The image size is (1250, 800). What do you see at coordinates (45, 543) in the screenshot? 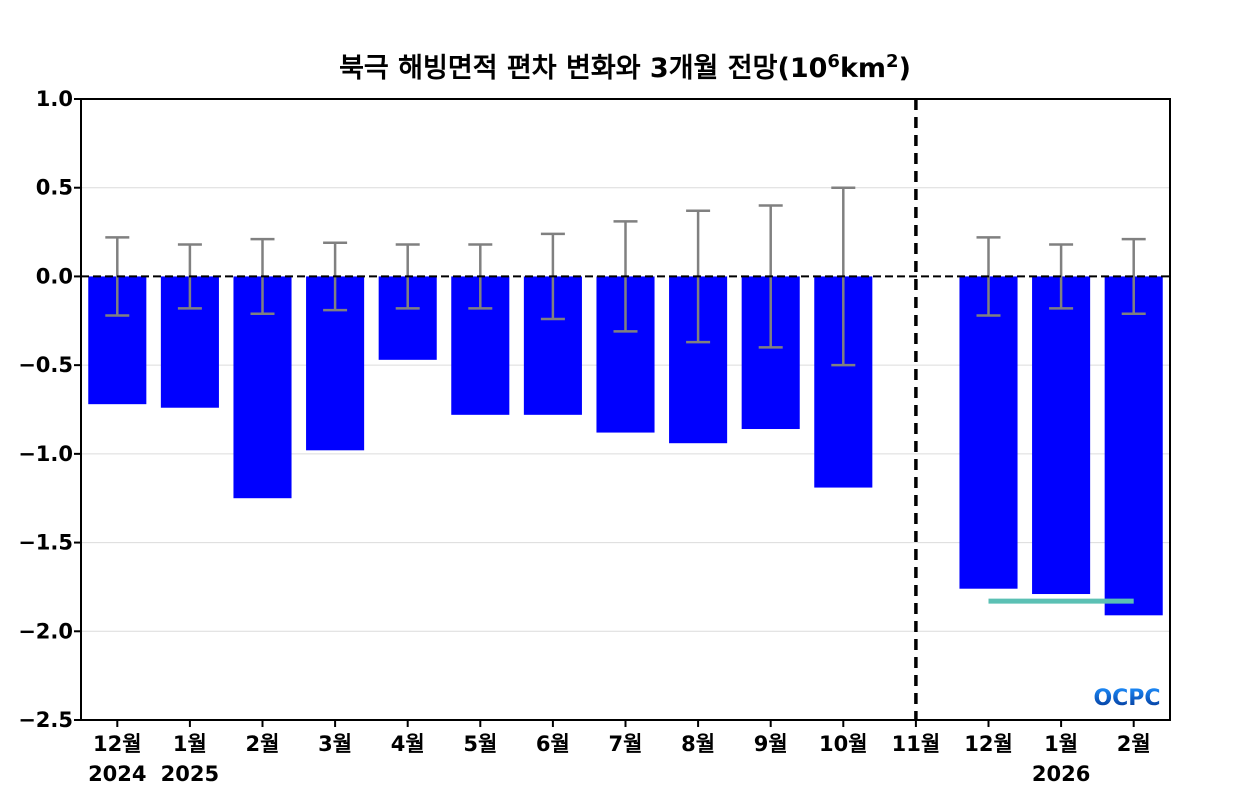
I see `y-tick-label: −1.5` at bounding box center [45, 543].